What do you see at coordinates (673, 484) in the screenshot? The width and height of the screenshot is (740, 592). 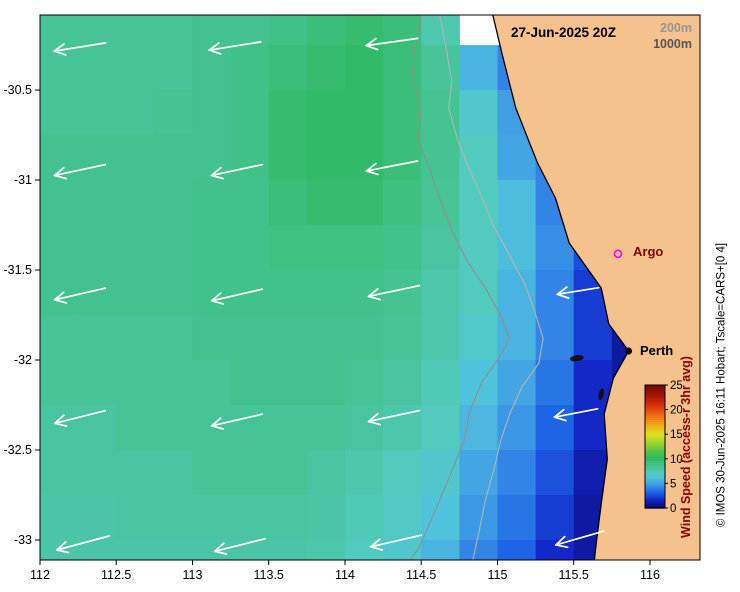 I see `colorbar-tick-label: 5` at bounding box center [673, 484].